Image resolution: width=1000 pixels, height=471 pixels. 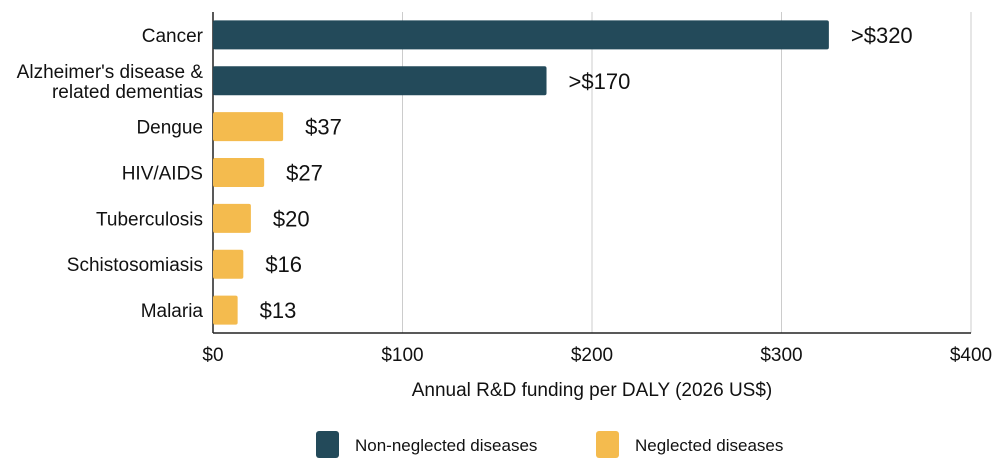 What do you see at coordinates (278, 310) in the screenshot?
I see `data-label: $13` at bounding box center [278, 310].